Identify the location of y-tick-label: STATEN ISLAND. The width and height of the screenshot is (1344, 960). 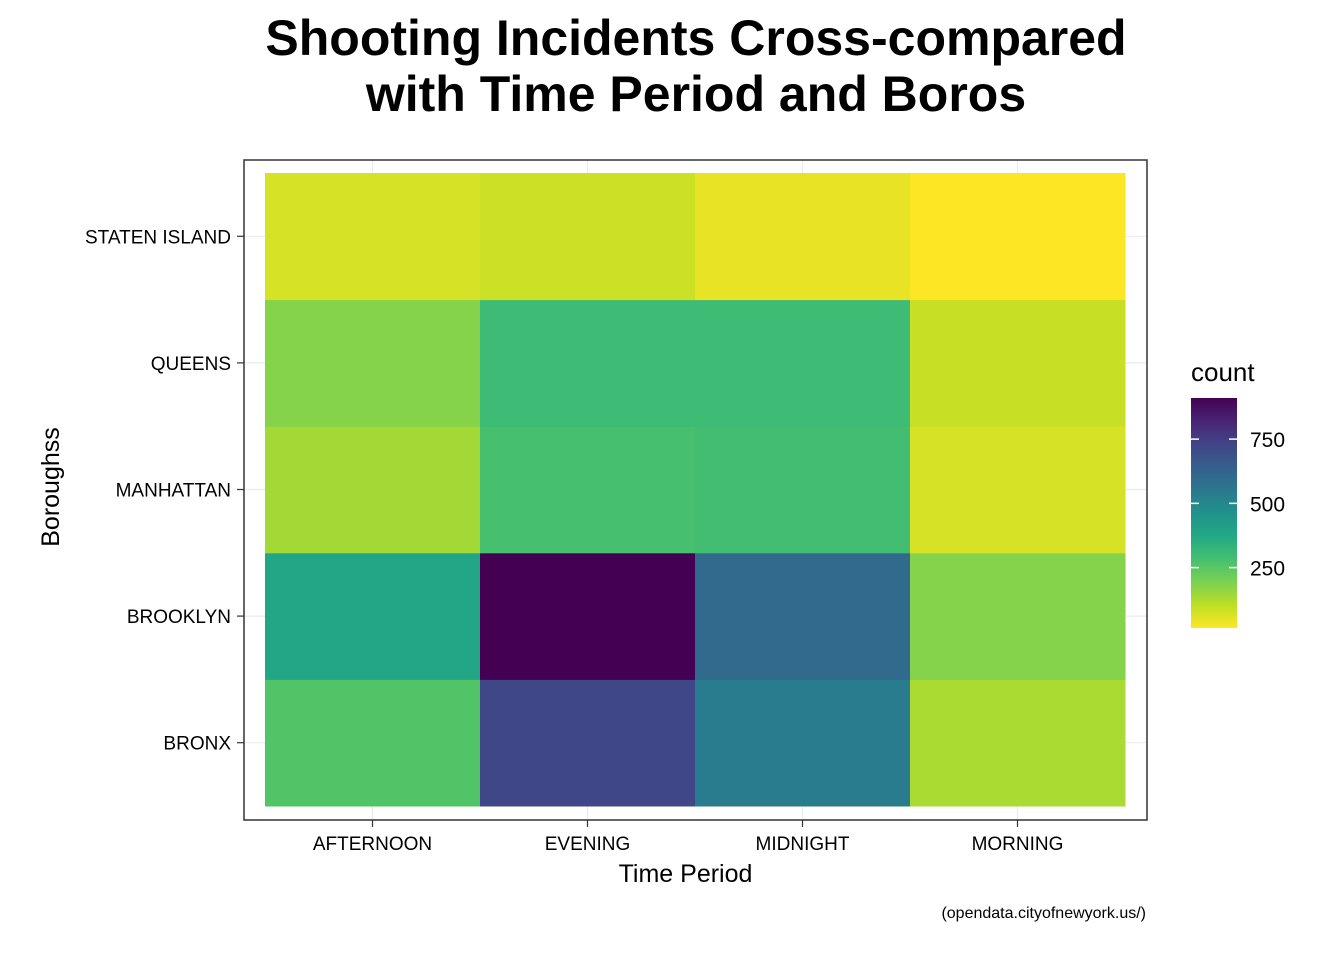
(158, 237).